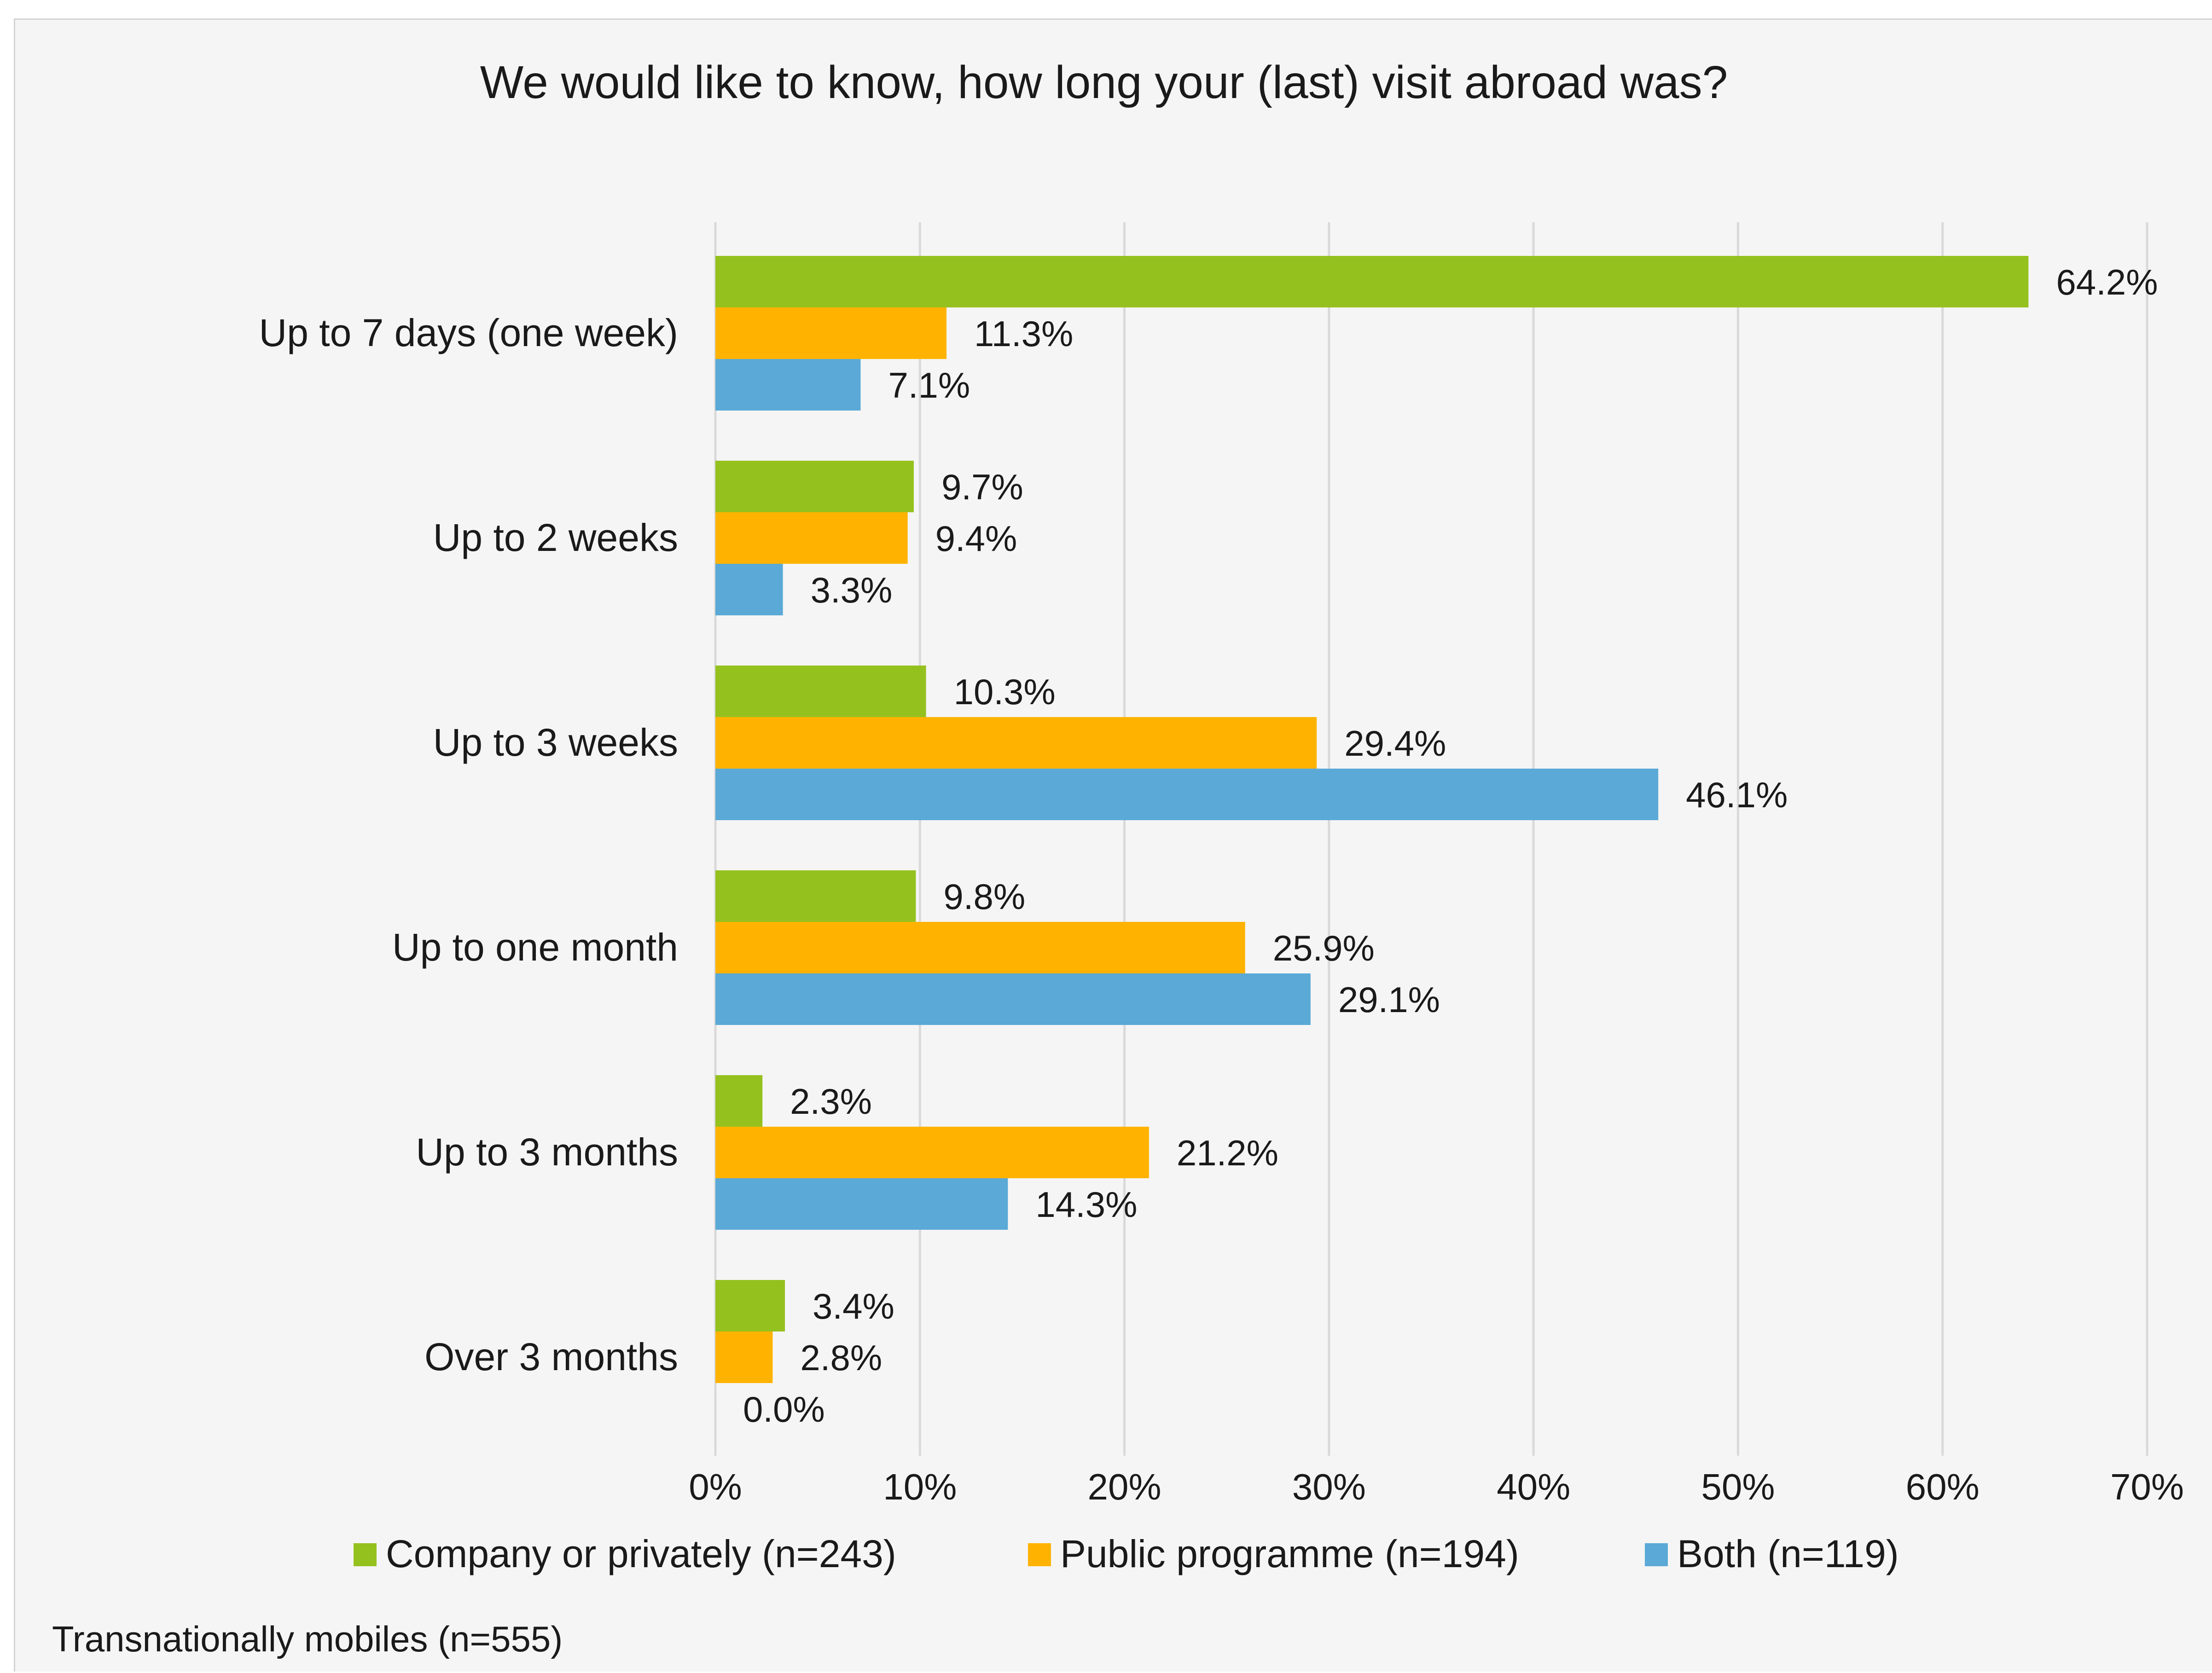  Describe the element at coordinates (841, 1358) in the screenshot. I see `data-label: 2.8%` at that location.